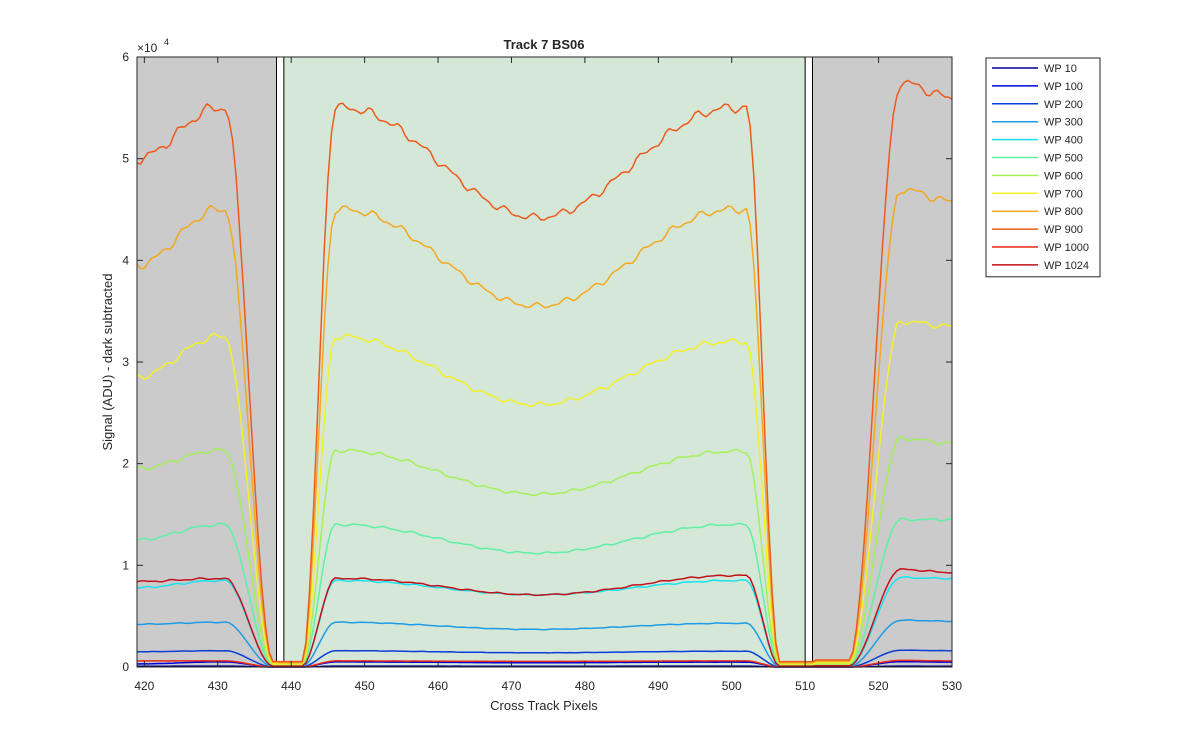 This screenshot has height=750, width=1200. What do you see at coordinates (147, 48) in the screenshot?
I see `y-exponent-label: ×10` at bounding box center [147, 48].